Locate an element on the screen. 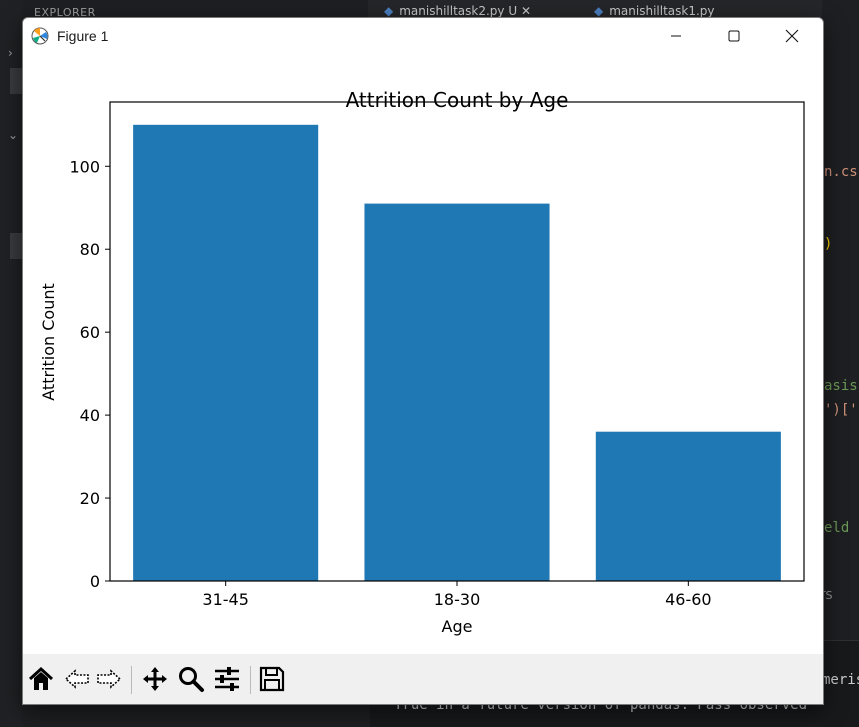  minimize-button is located at coordinates (676, 36).